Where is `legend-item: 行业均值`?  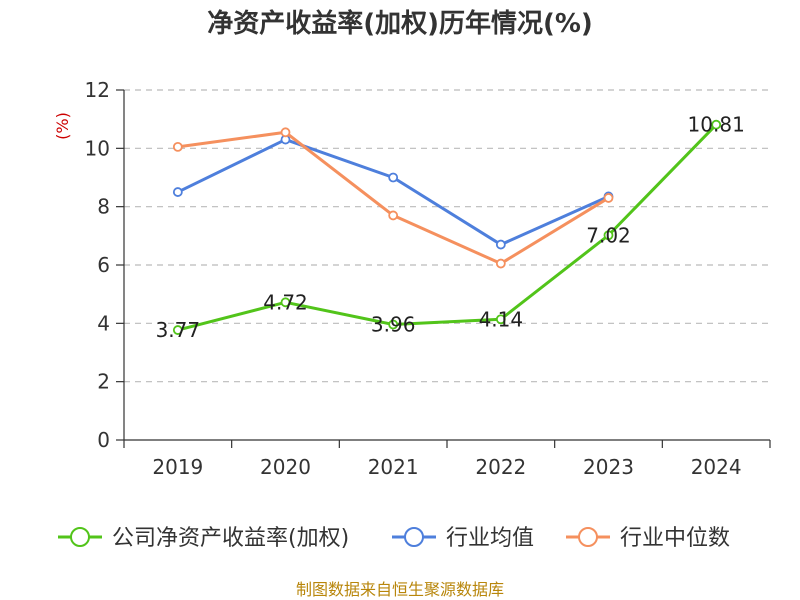
legend-item: 行业均值 is located at coordinates (463, 538).